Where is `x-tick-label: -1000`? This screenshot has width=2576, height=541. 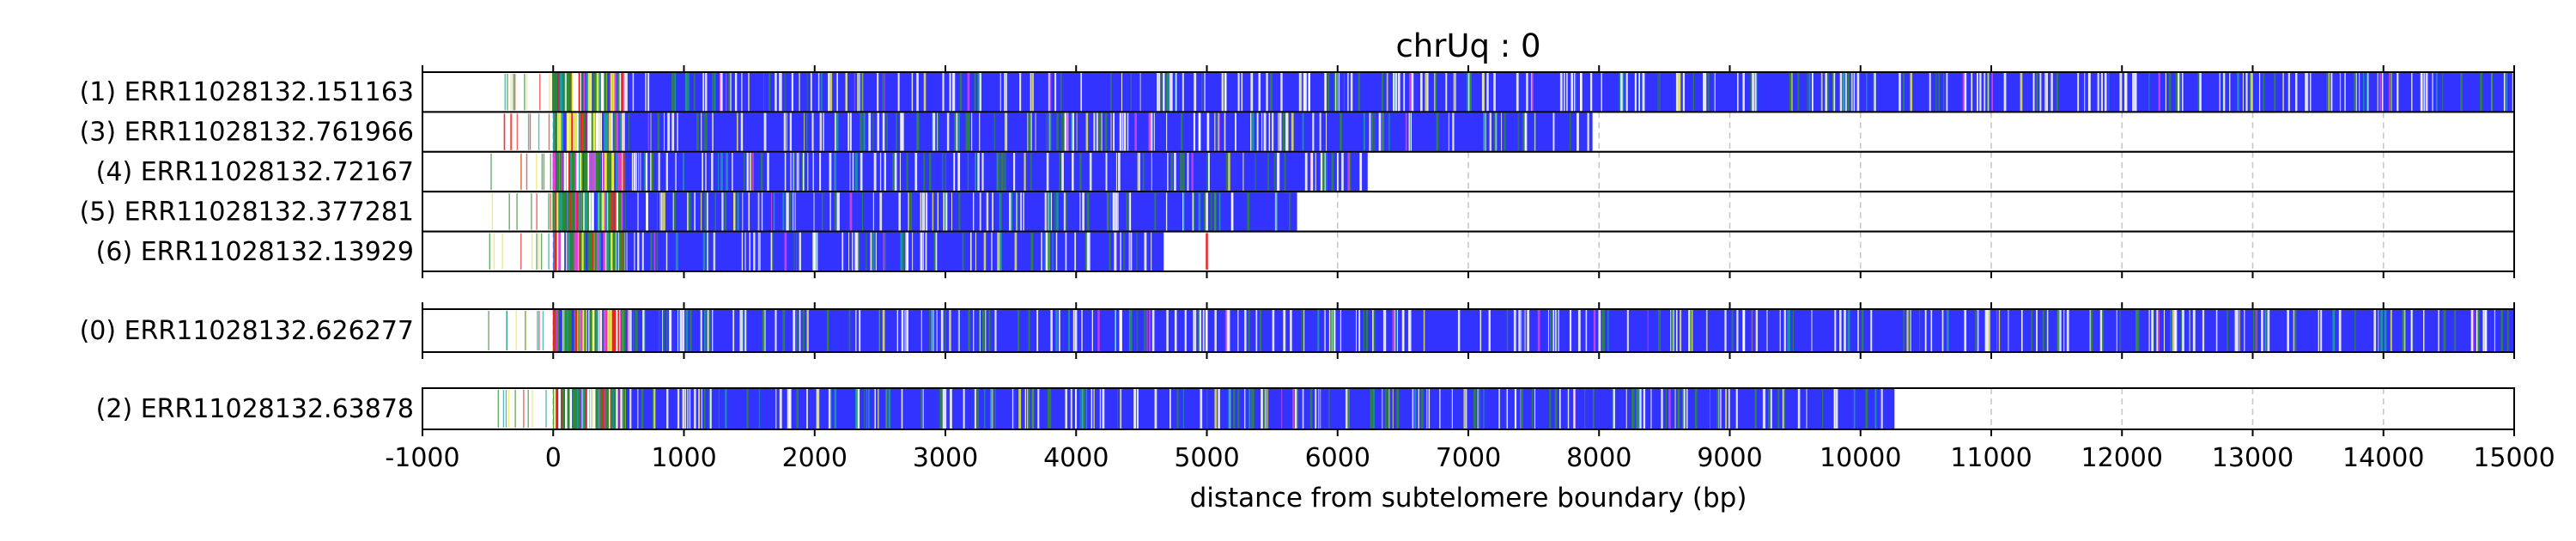
x-tick-label: -1000 is located at coordinates (422, 458).